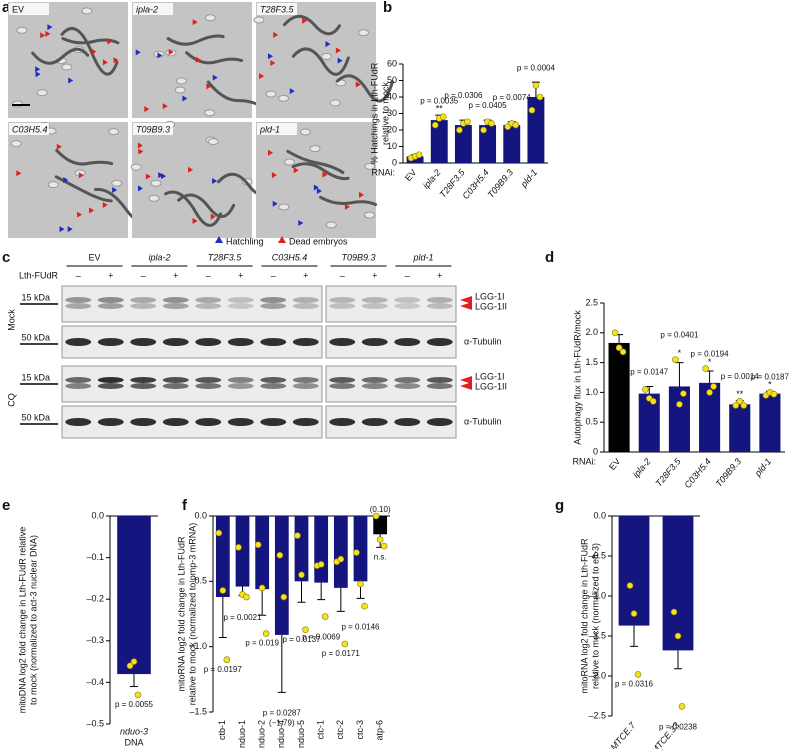 The height and width of the screenshot is (749, 793). Describe the element at coordinates (697, 473) in the screenshot. I see `x-tick-label: C03H5.4` at that location.